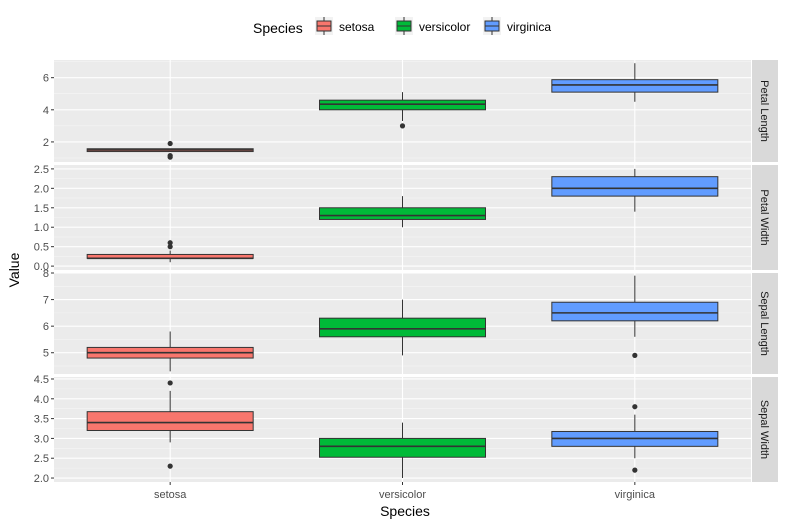 The width and height of the screenshot is (792, 526). Describe the element at coordinates (46, 111) in the screenshot. I see `y-tick-label: 4` at that location.